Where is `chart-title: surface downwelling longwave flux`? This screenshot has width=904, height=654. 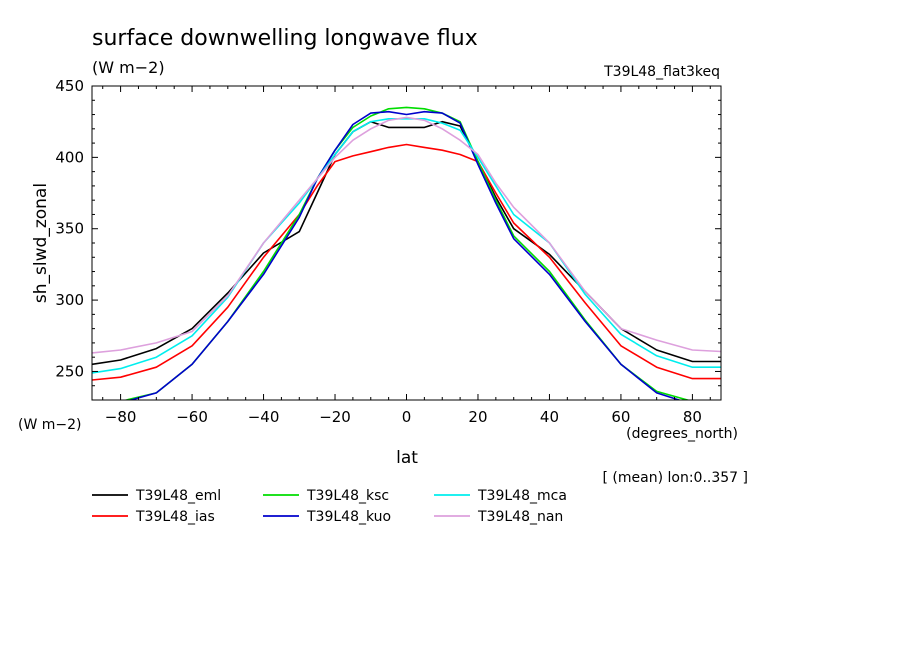
chart-title: surface downwelling longwave flux is located at coordinates (285, 38).